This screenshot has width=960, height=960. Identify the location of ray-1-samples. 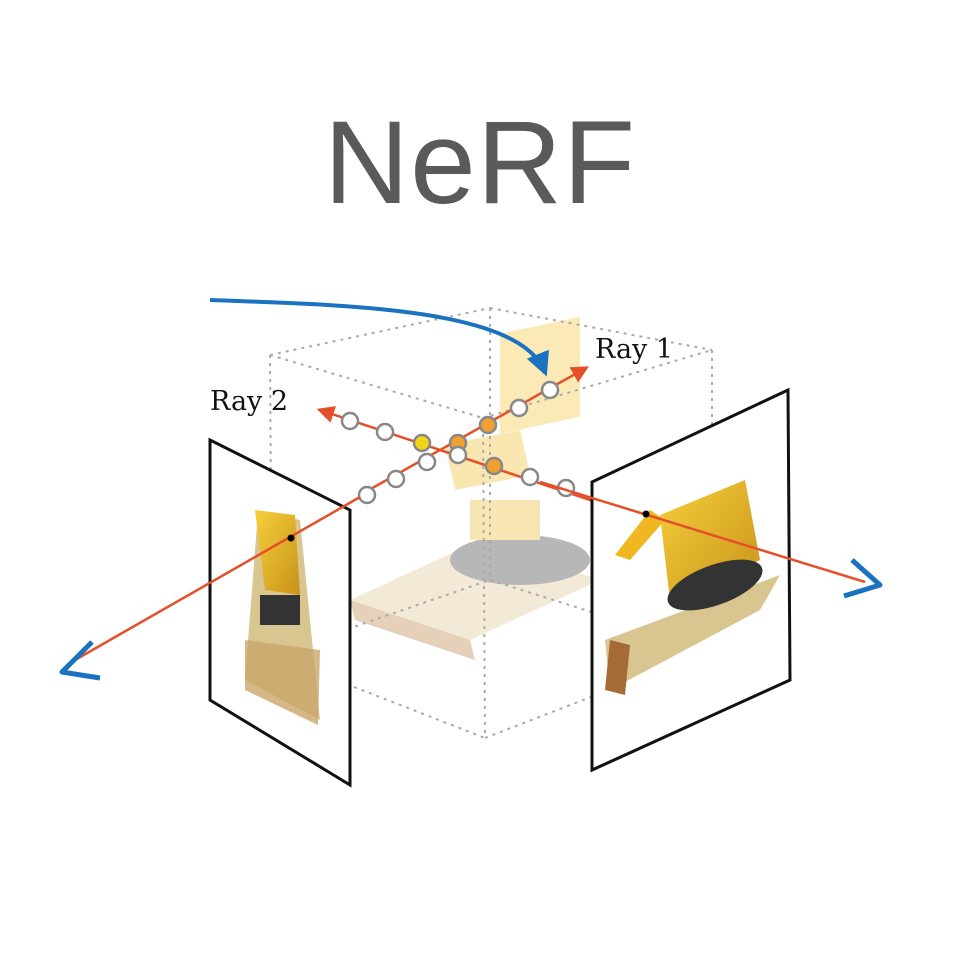
(458, 442).